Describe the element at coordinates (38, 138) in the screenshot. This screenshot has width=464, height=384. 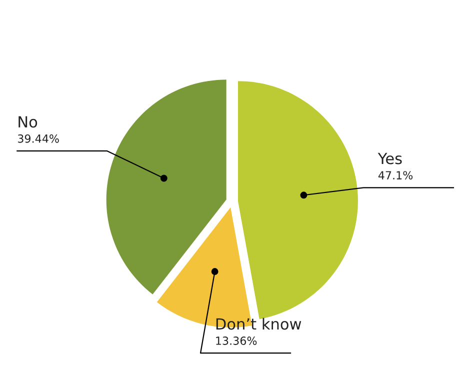
I see `data-label: 39.44%` at that location.